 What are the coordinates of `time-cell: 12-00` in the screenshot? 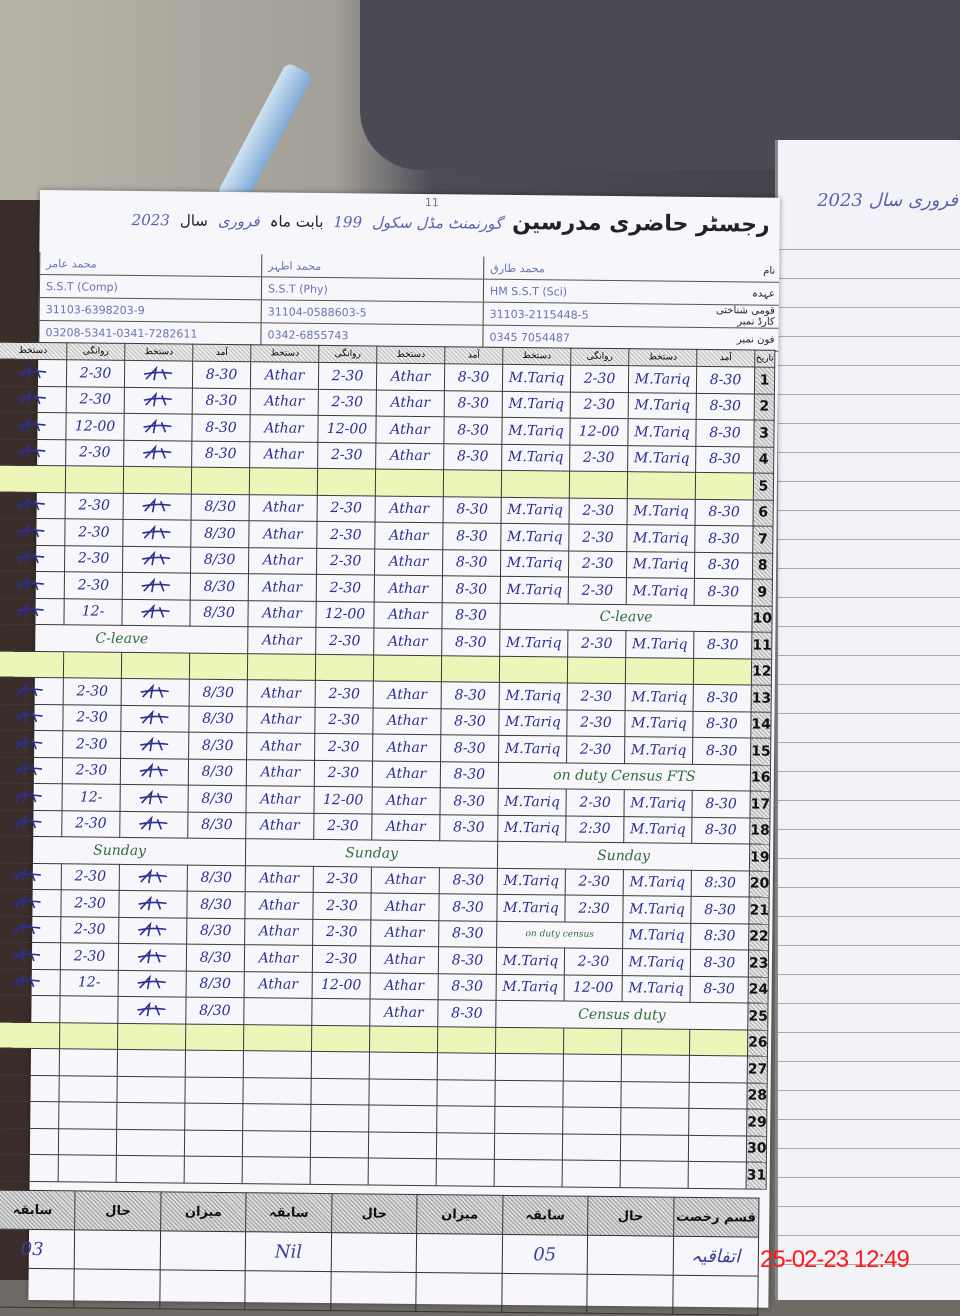 It's located at (347, 429).